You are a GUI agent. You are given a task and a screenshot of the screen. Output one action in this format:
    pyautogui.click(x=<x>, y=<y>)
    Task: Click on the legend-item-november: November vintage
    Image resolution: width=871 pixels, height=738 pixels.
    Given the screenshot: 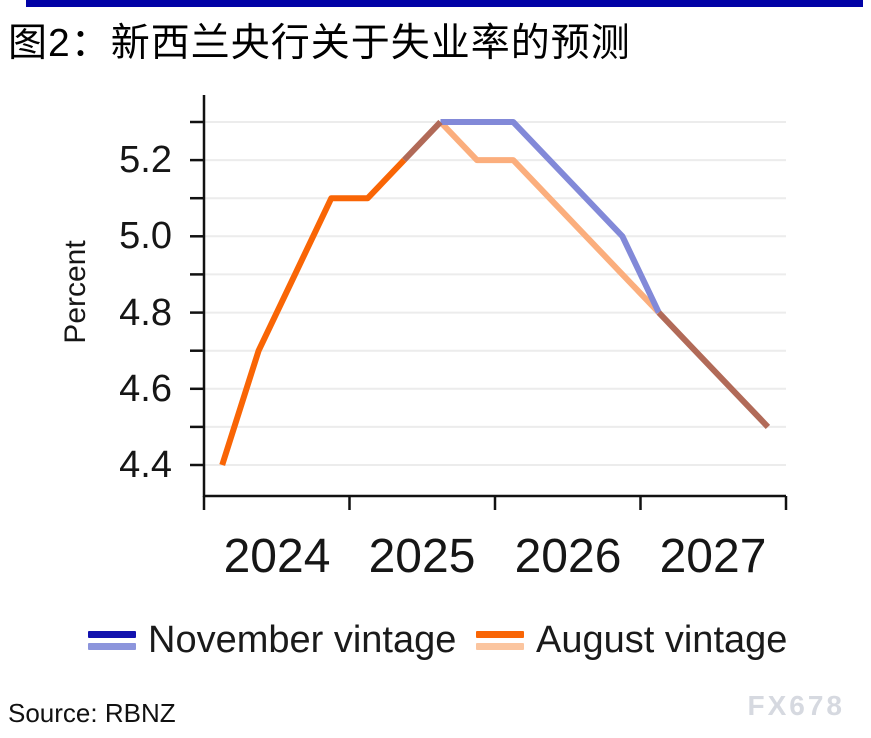 What is the action you would take?
    pyautogui.click(x=272, y=640)
    